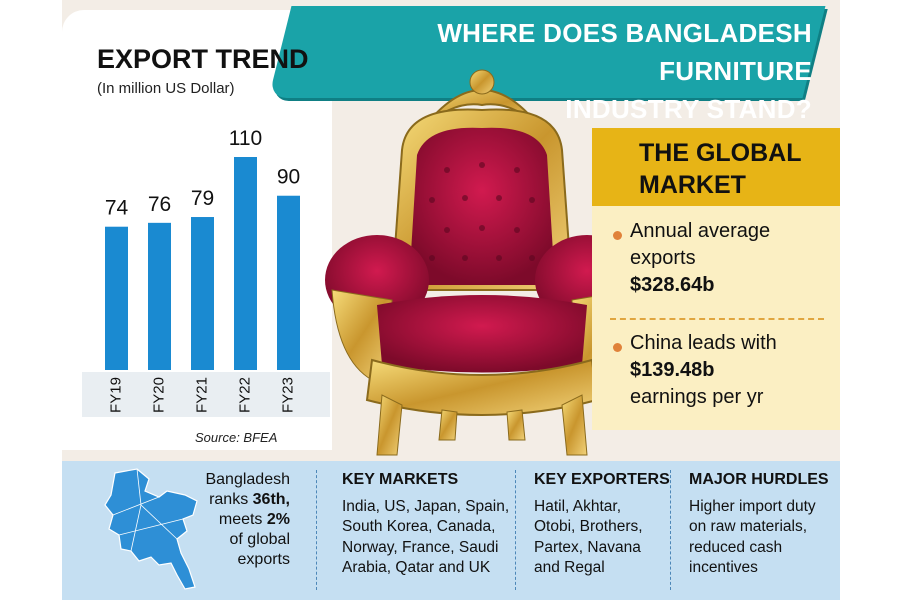 Image resolution: width=900 pixels, height=600 pixels. What do you see at coordinates (288, 177) in the screenshot?
I see `bar-value-label: 90` at bounding box center [288, 177].